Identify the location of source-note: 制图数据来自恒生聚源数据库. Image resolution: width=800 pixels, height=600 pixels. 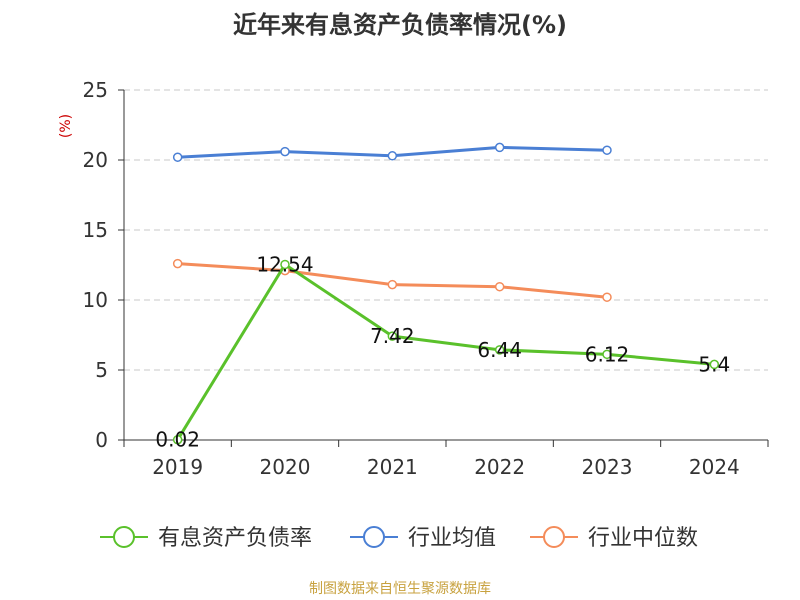
(400, 589).